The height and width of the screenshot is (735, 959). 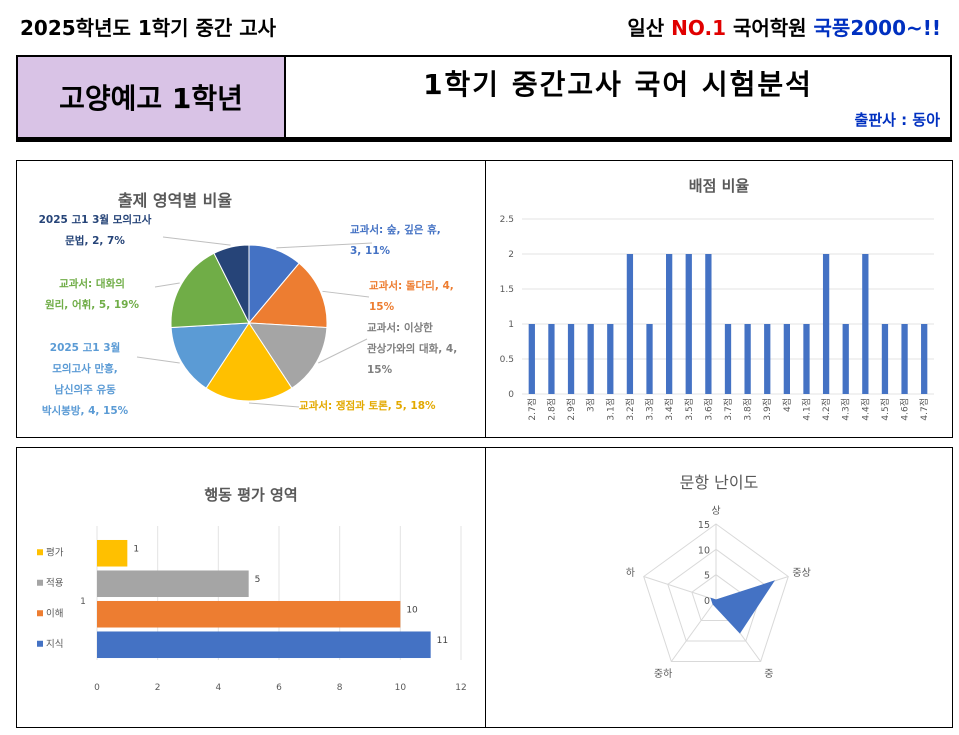 What do you see at coordinates (511, 255) in the screenshot?
I see `bar-y-tick: 2` at bounding box center [511, 255].